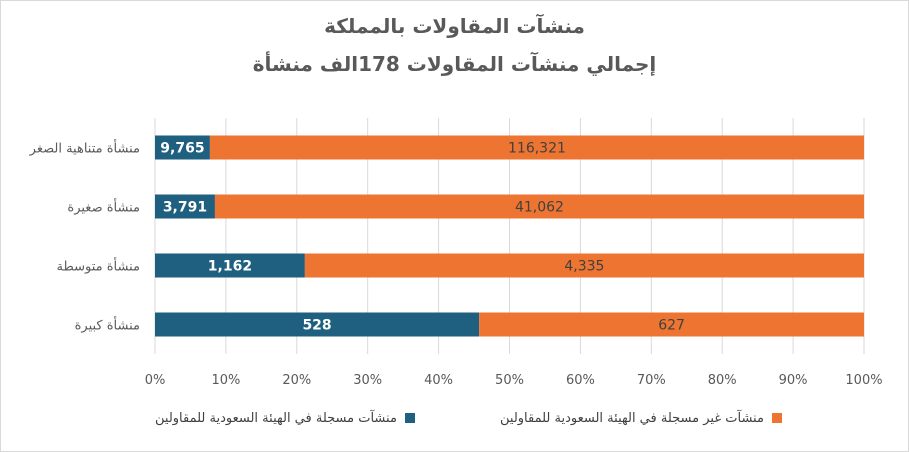 The height and width of the screenshot is (452, 909). I want to click on x-tick-label: 0%, so click(155, 380).